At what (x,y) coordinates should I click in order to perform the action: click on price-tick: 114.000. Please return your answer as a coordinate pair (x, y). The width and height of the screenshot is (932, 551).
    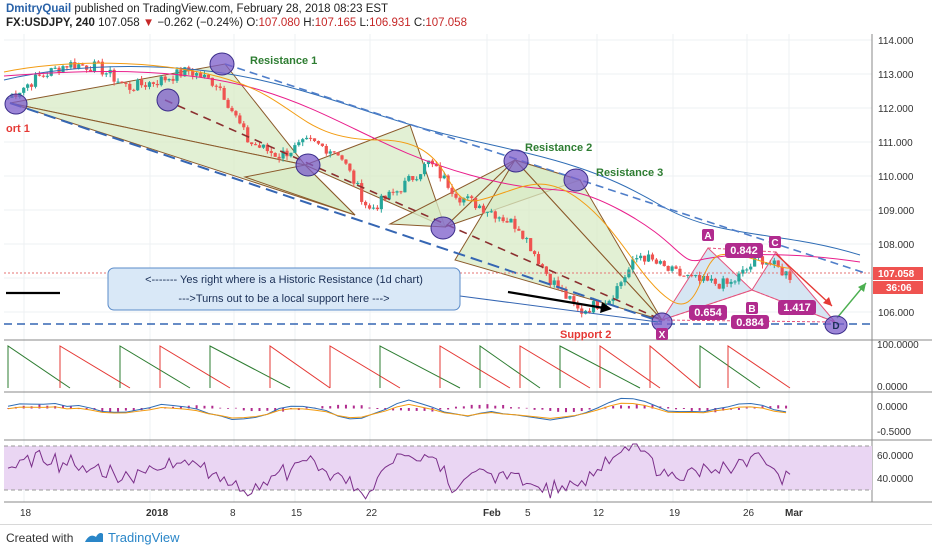
    Looking at the image, I should click on (896, 41).